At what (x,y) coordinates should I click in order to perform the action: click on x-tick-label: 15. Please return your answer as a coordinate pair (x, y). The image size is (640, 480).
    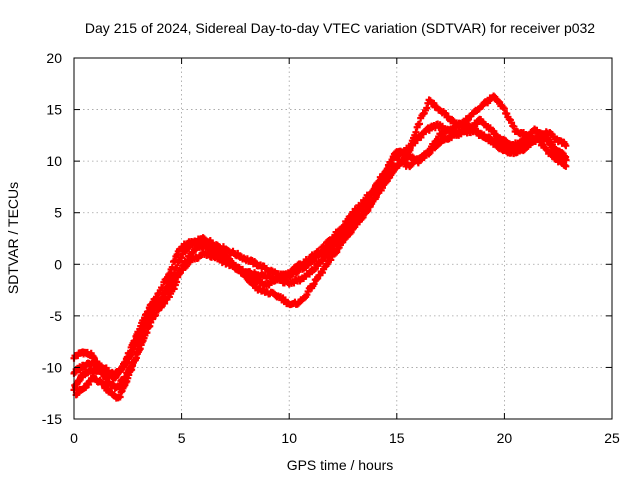
    Looking at the image, I should click on (397, 438).